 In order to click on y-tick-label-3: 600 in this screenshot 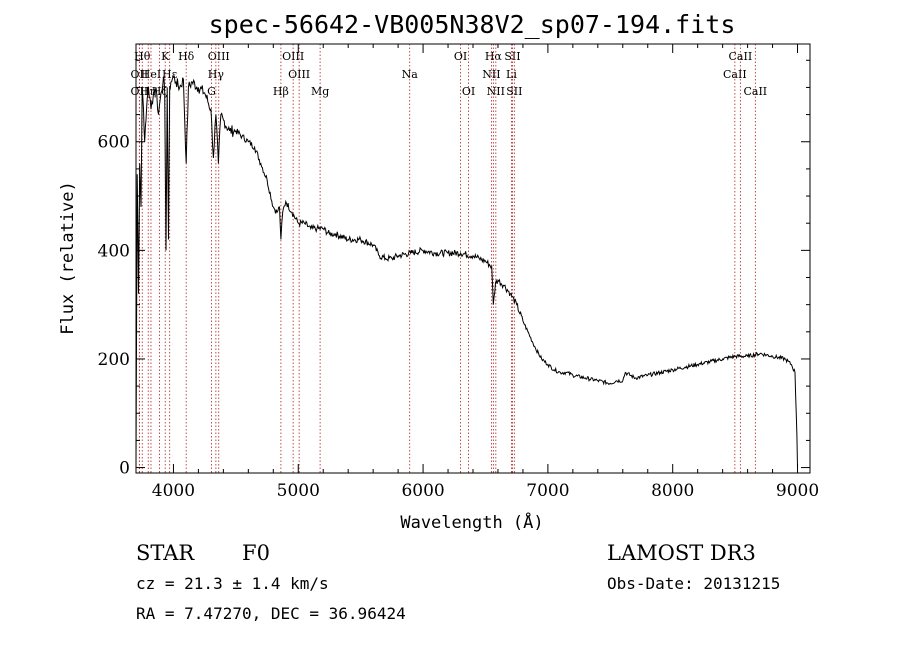, I will do `click(114, 143)`.